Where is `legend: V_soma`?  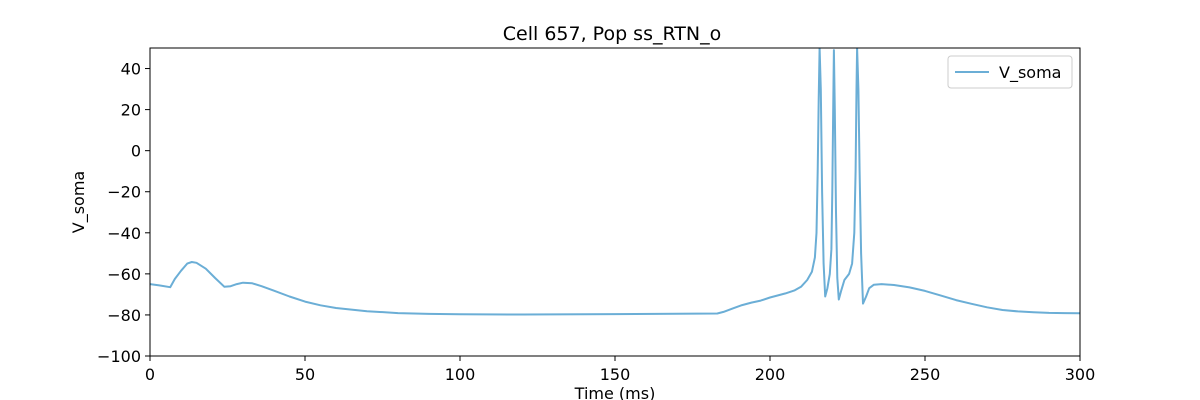 legend: V_soma is located at coordinates (1010, 72).